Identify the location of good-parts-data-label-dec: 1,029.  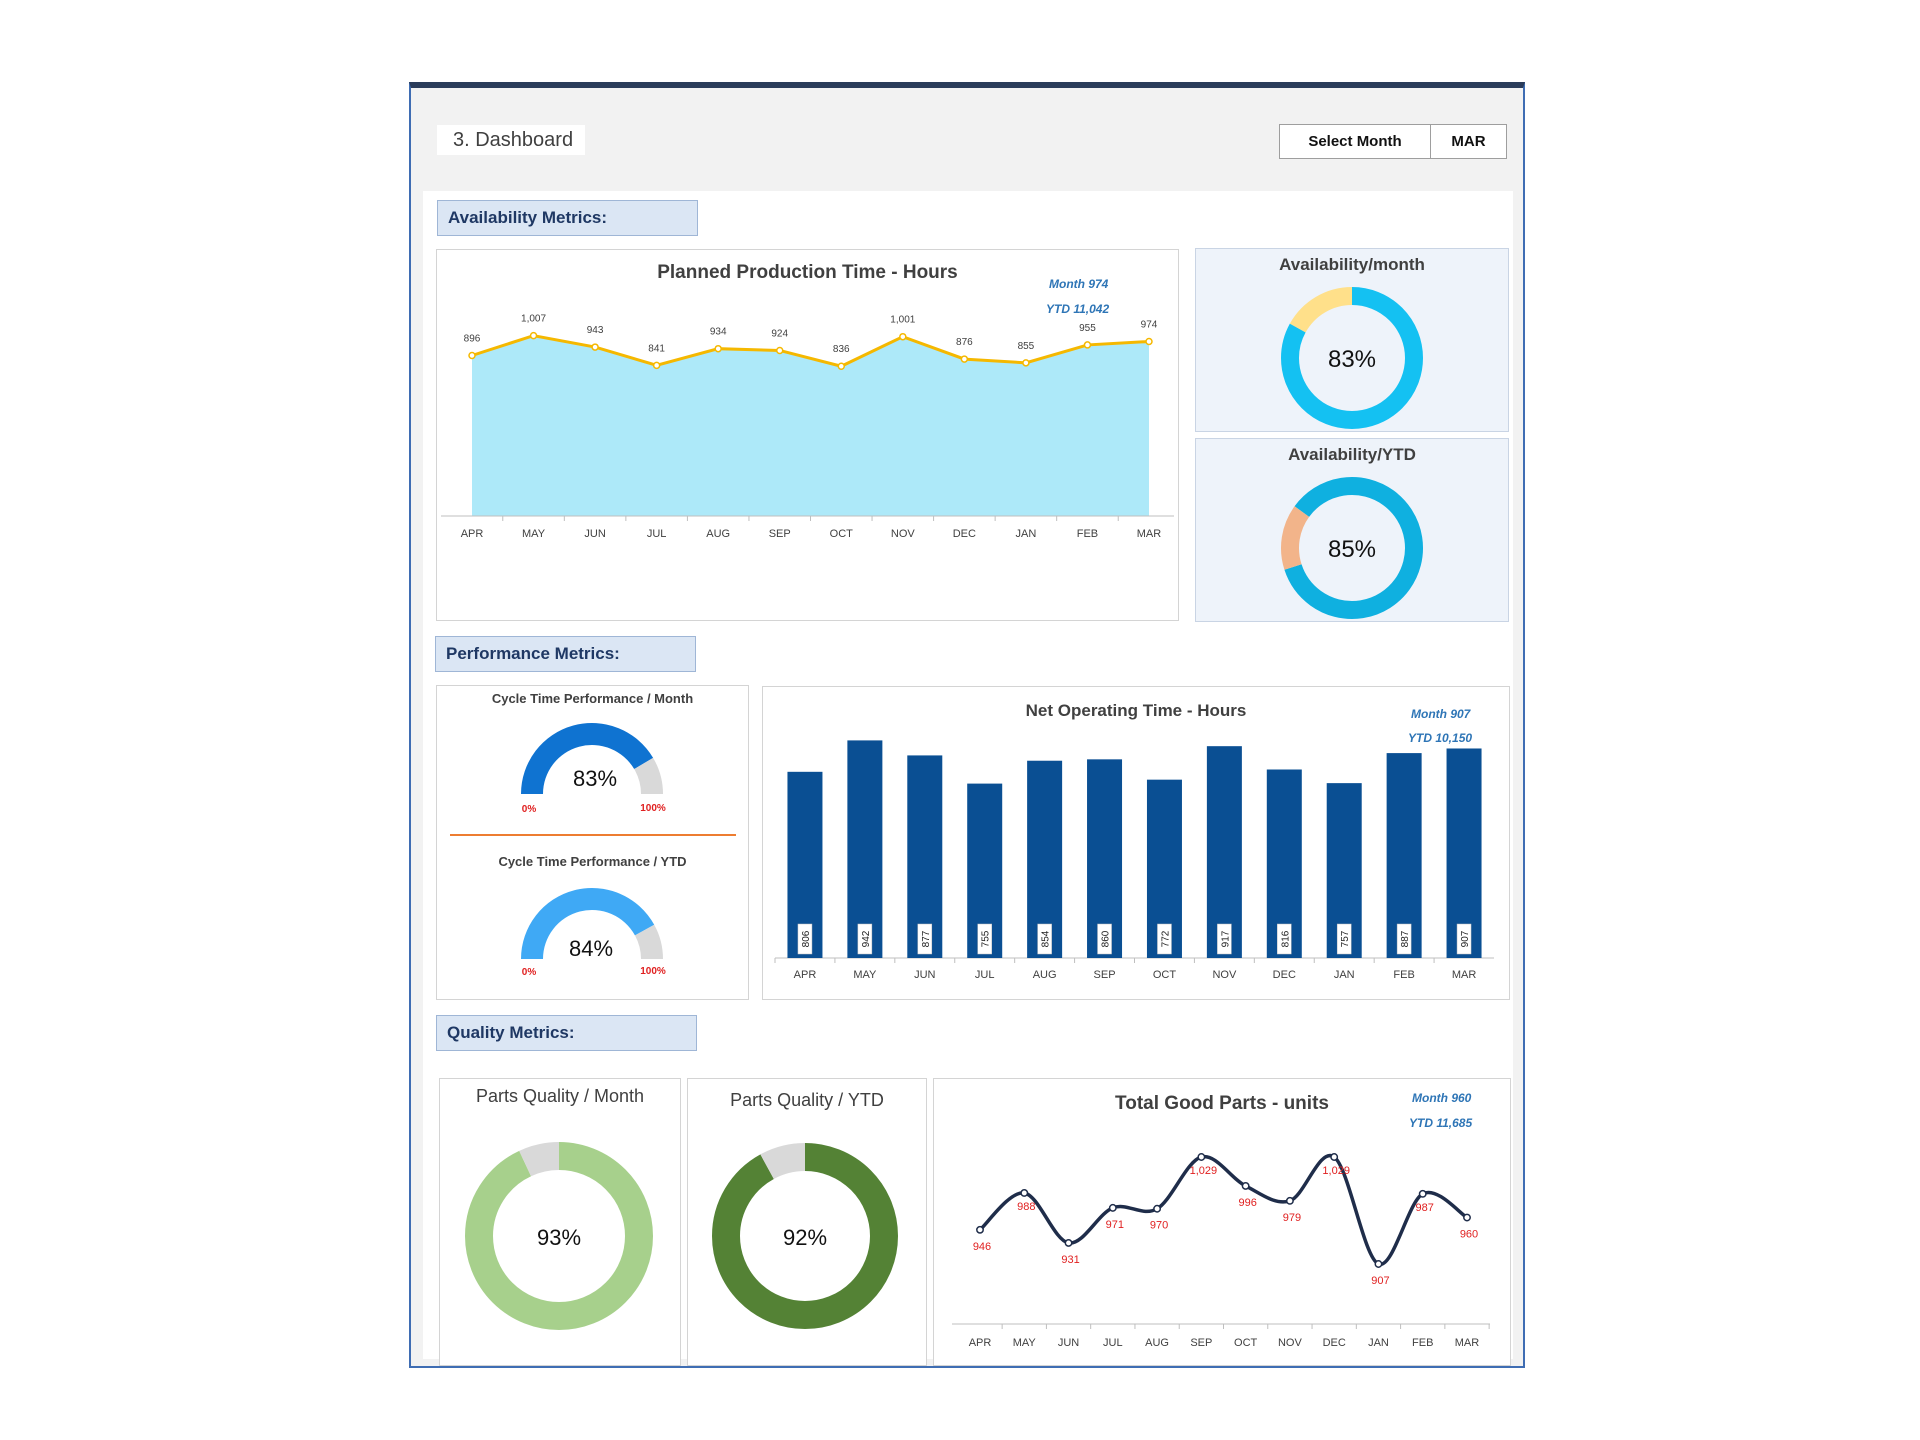
(1336, 1171).